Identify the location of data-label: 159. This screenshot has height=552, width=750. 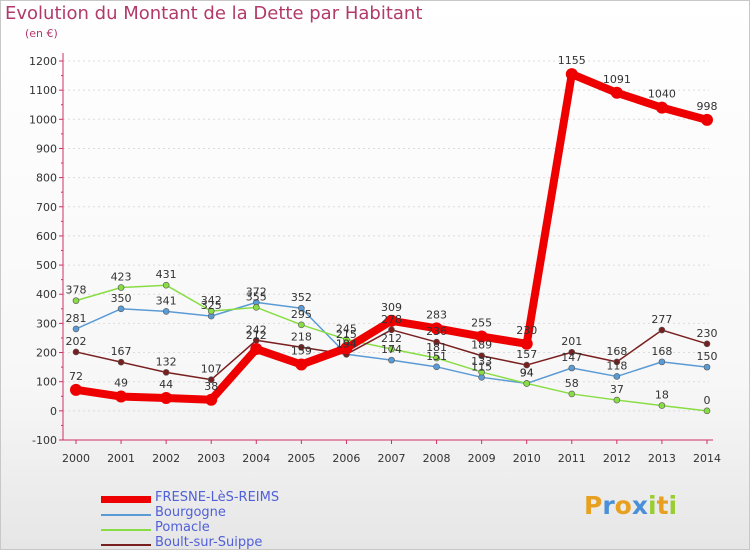
(301, 350).